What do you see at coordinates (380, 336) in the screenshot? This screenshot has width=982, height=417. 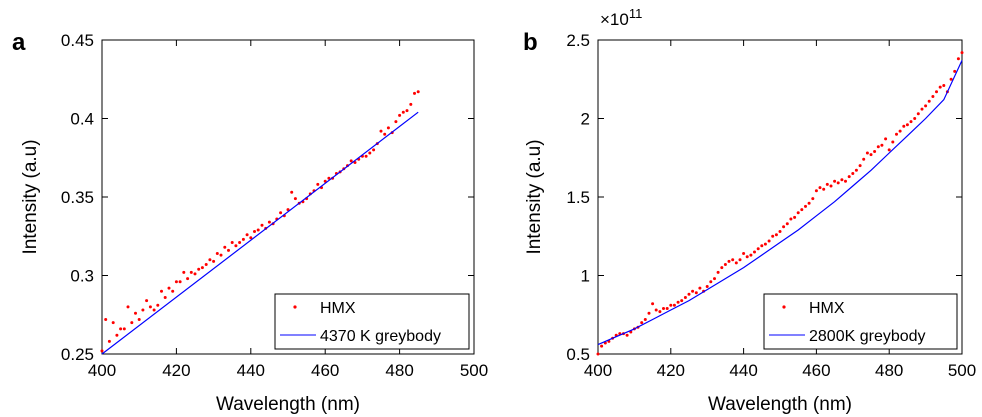 I see `legend-label-greybody-a: 4370 K greybody` at bounding box center [380, 336].